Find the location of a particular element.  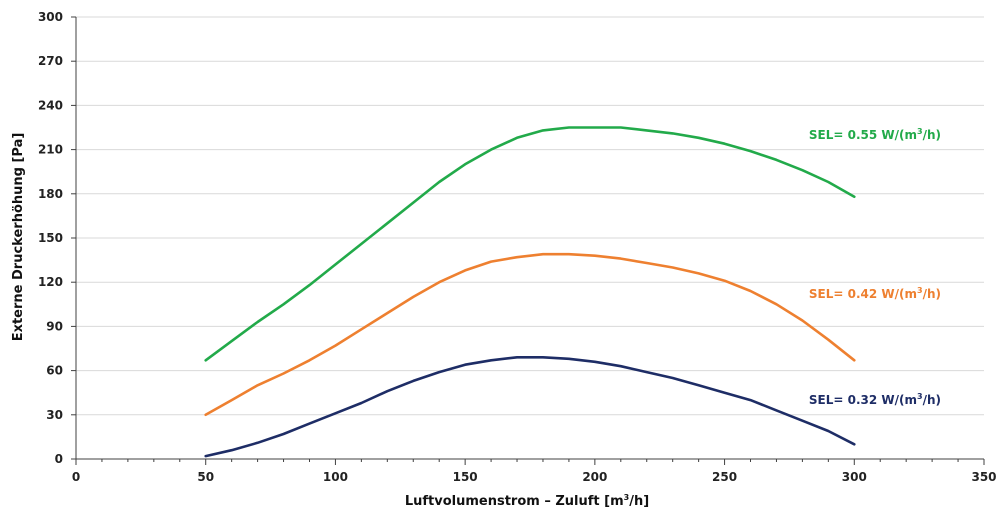

series-label-1: SEL= 0.55 W/(m3/h) is located at coordinates (875, 134).